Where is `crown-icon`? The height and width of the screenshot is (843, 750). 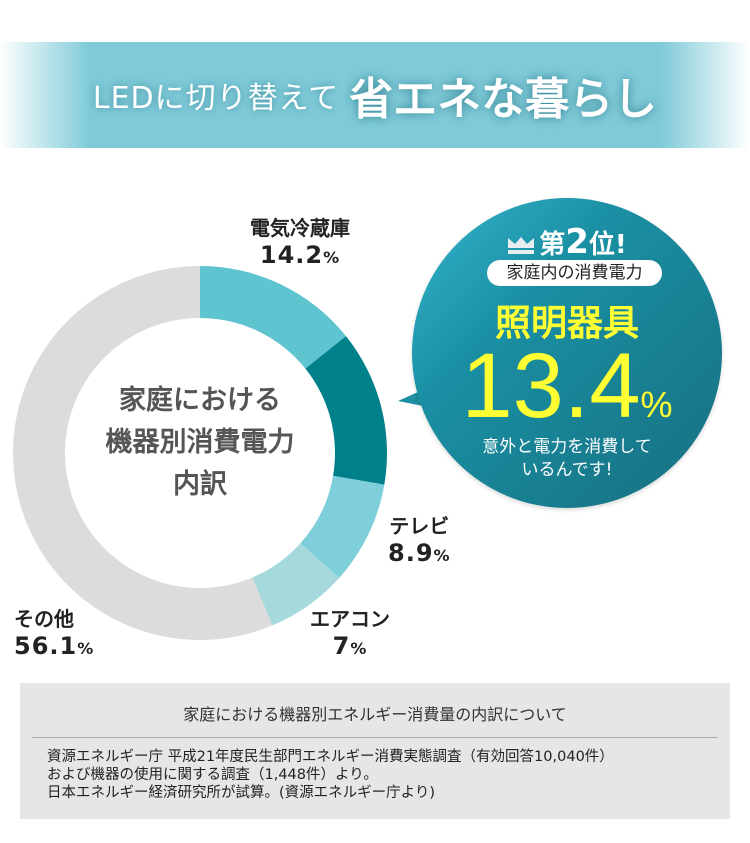 crown-icon is located at coordinates (521, 245).